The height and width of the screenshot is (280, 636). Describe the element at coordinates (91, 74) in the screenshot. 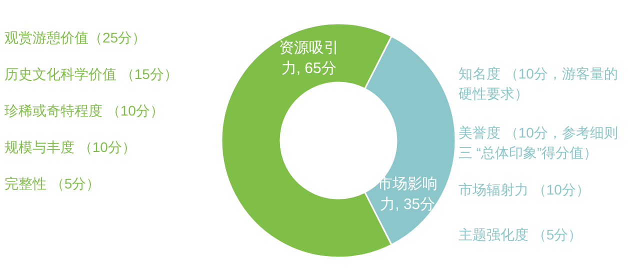

I see `text: 历史文化科学价值 （15分）` at that location.